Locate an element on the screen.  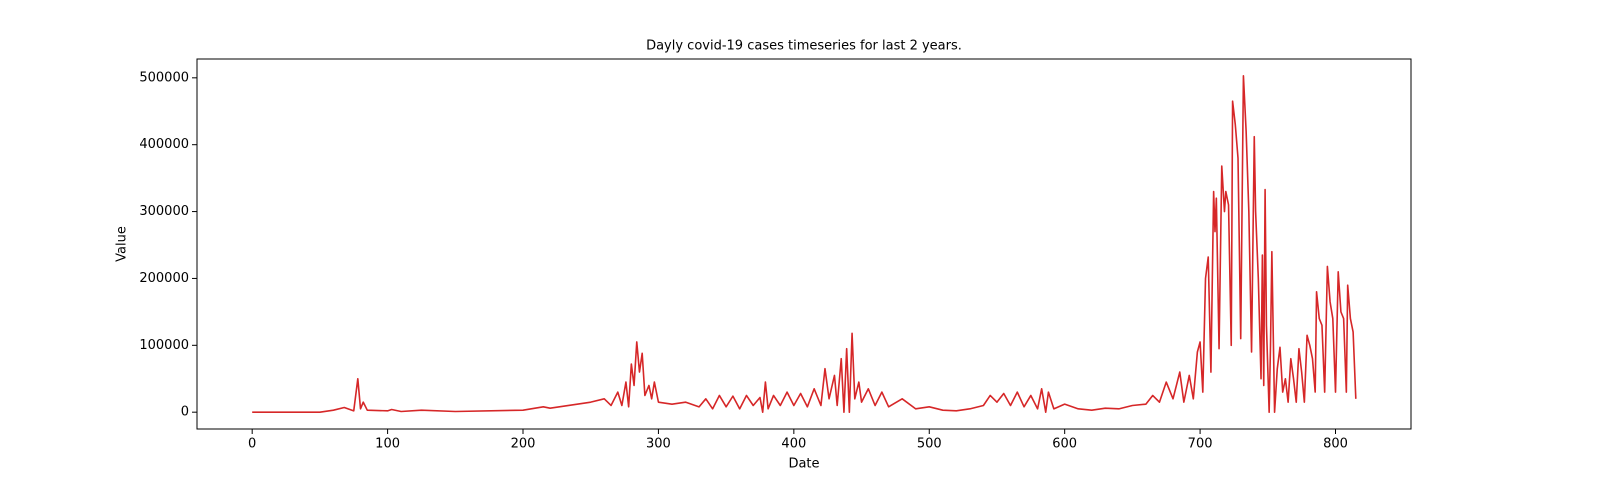
x-tick-label: 200 is located at coordinates (523, 444).